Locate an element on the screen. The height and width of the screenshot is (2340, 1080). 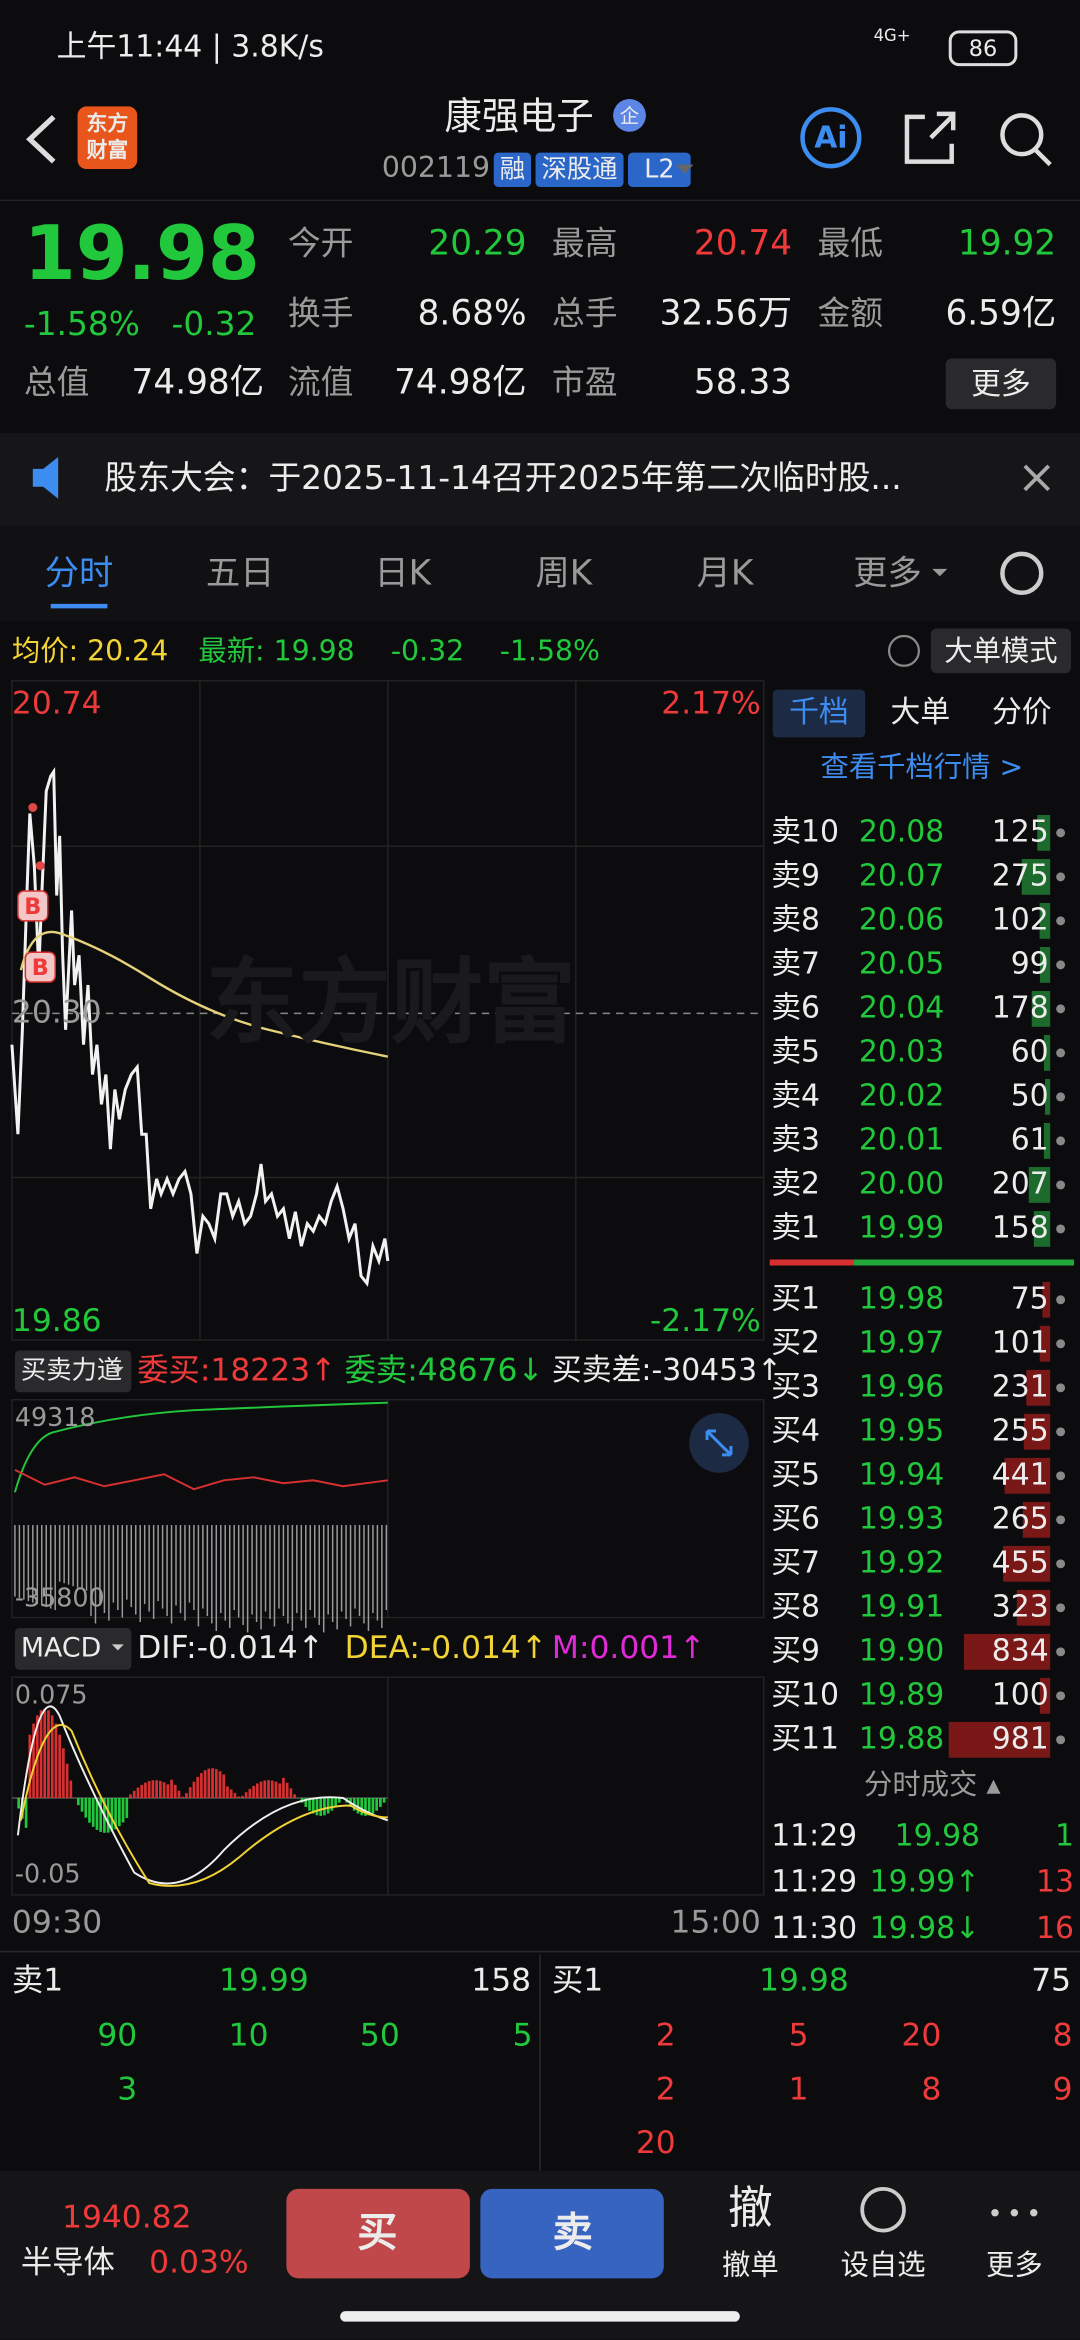
y-top: 0.075 is located at coordinates (51, 1695).